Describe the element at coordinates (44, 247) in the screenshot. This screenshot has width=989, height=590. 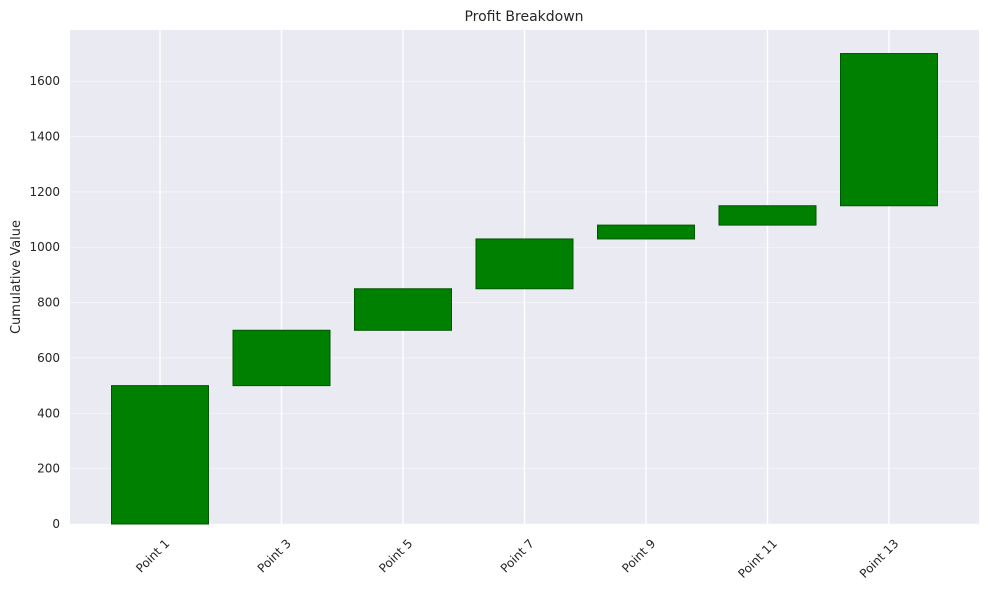
I see `y-tick-label: 1000` at that location.